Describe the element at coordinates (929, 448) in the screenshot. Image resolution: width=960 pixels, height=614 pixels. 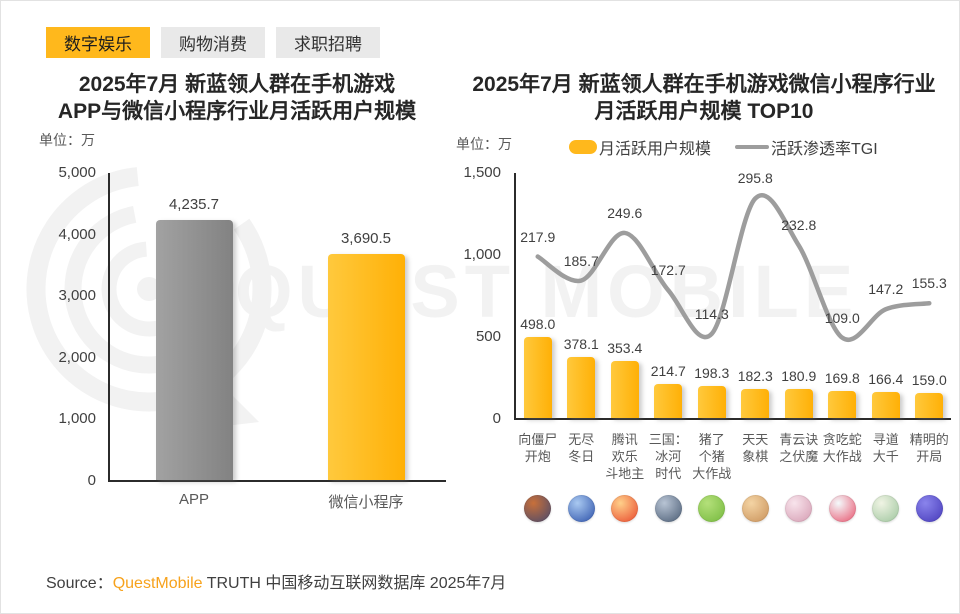
I see `category-label-精明的开局: 精明的 开局` at that location.